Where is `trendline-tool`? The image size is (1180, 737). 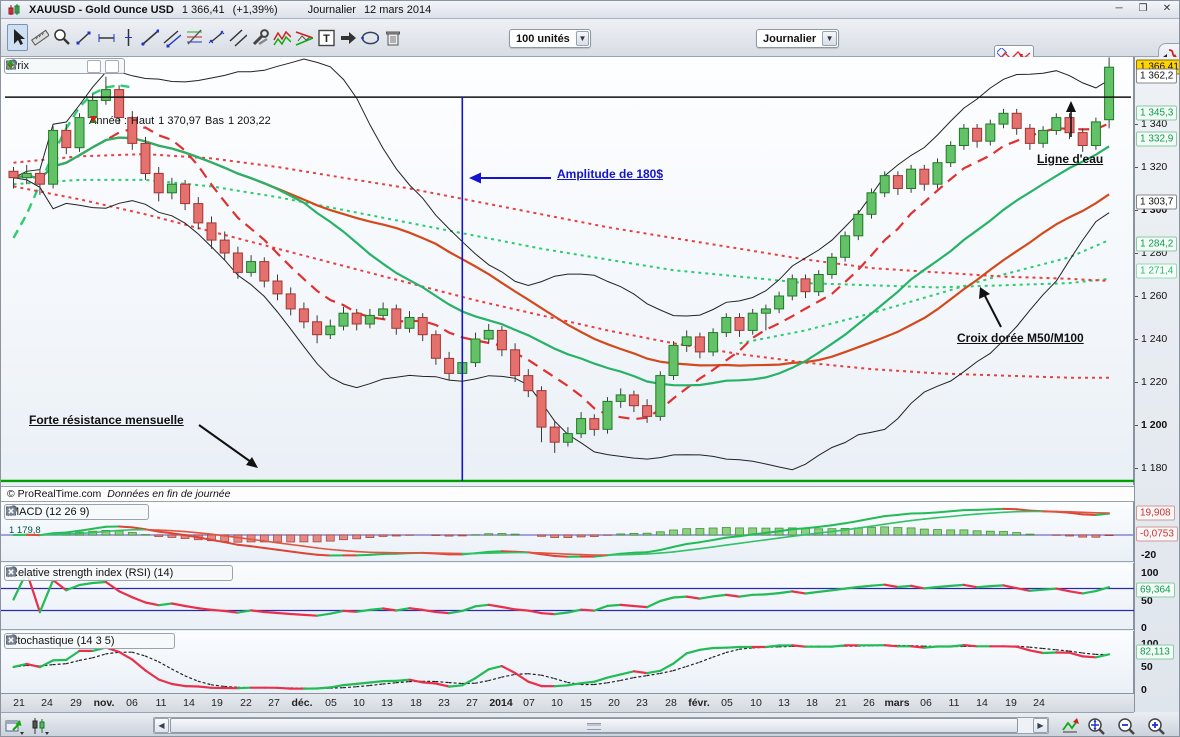
trendline-tool is located at coordinates (149, 37).